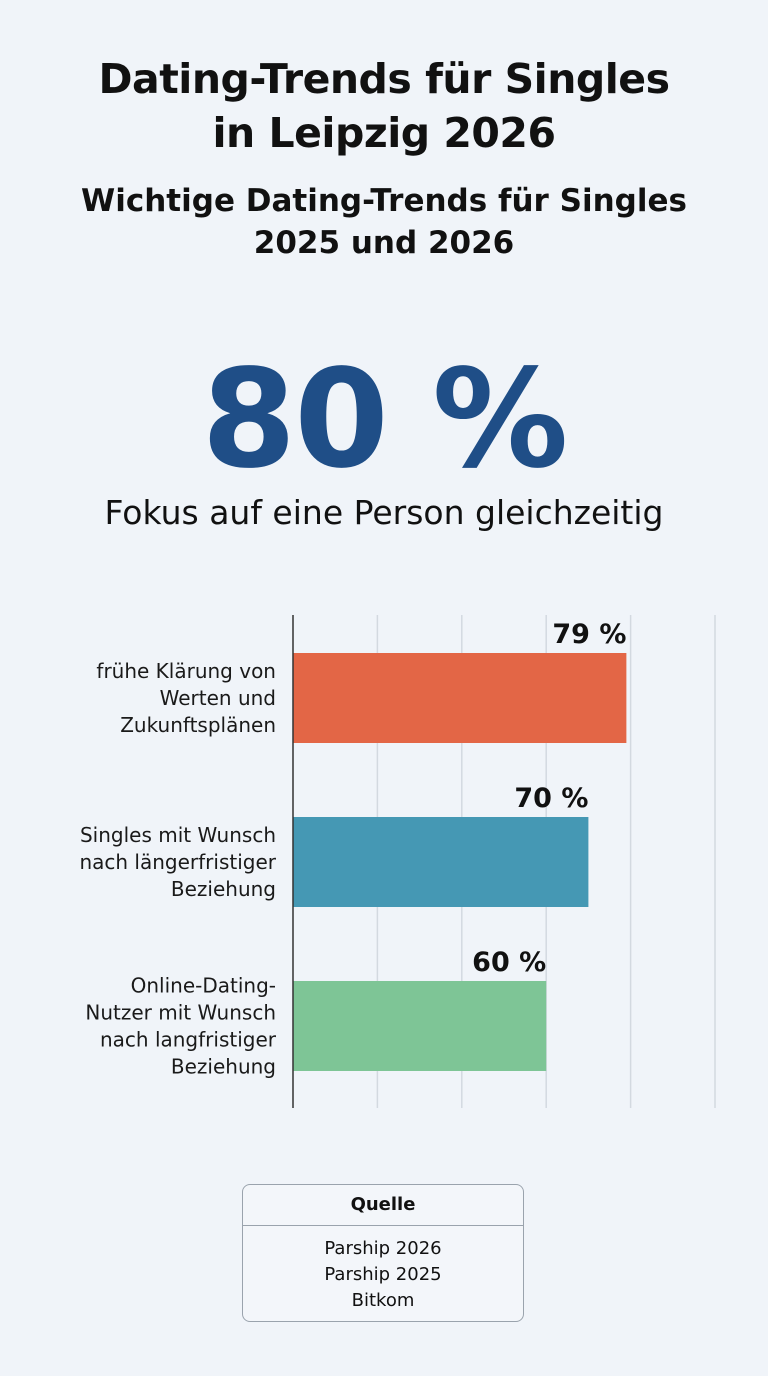  I want to click on category-label-line: nach längerfristiger, so click(177, 862).